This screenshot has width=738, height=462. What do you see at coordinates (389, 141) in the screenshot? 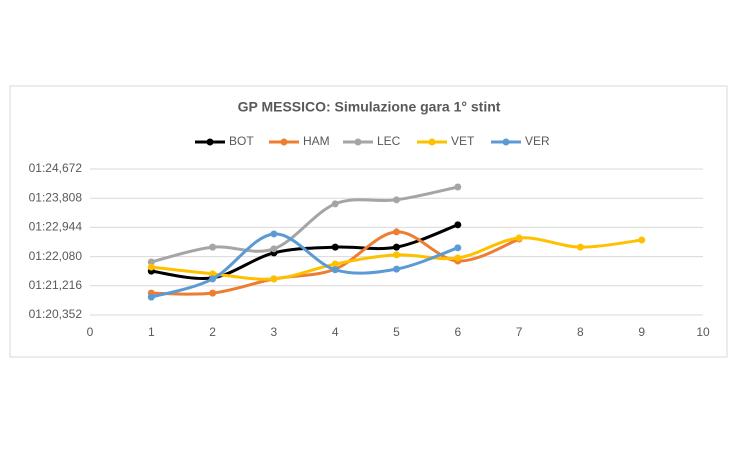
I see `legend-label: LEC` at bounding box center [389, 141].